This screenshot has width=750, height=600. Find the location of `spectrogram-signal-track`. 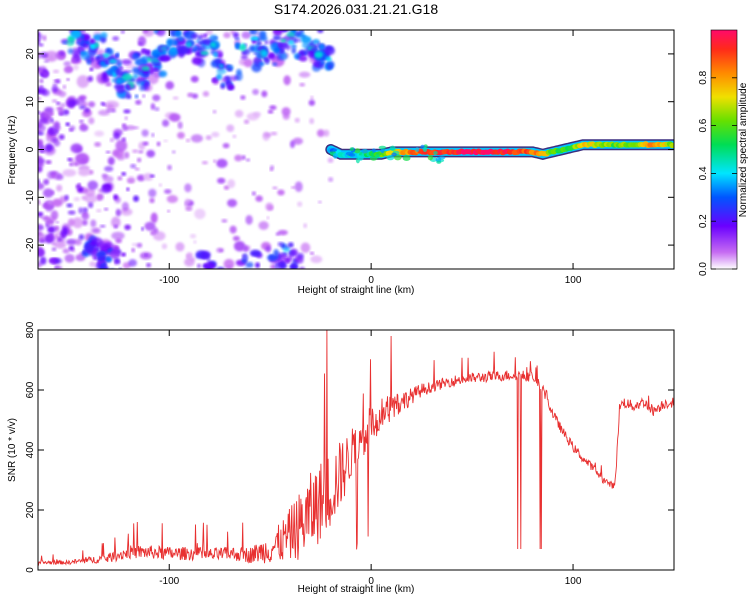

spectrogram-signal-track is located at coordinates (499, 151).